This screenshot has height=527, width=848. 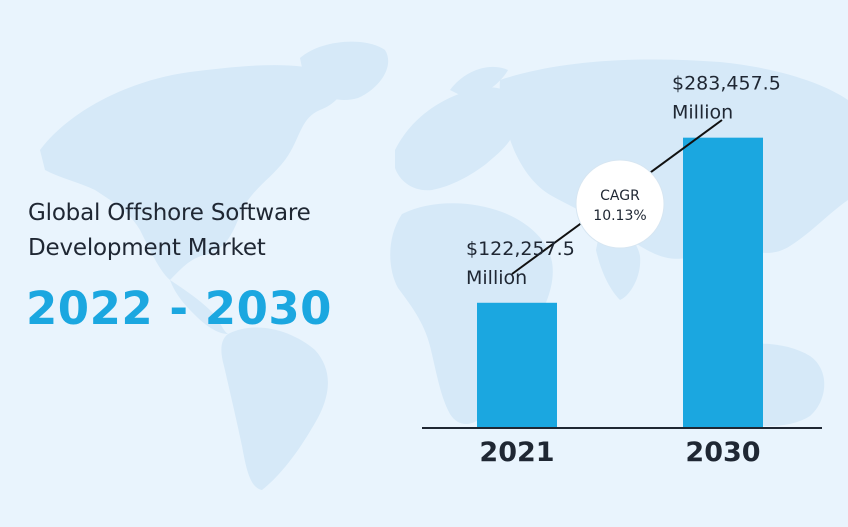 What do you see at coordinates (516, 452) in the screenshot?
I see `x-tick-label-2021: 2021` at bounding box center [516, 452].